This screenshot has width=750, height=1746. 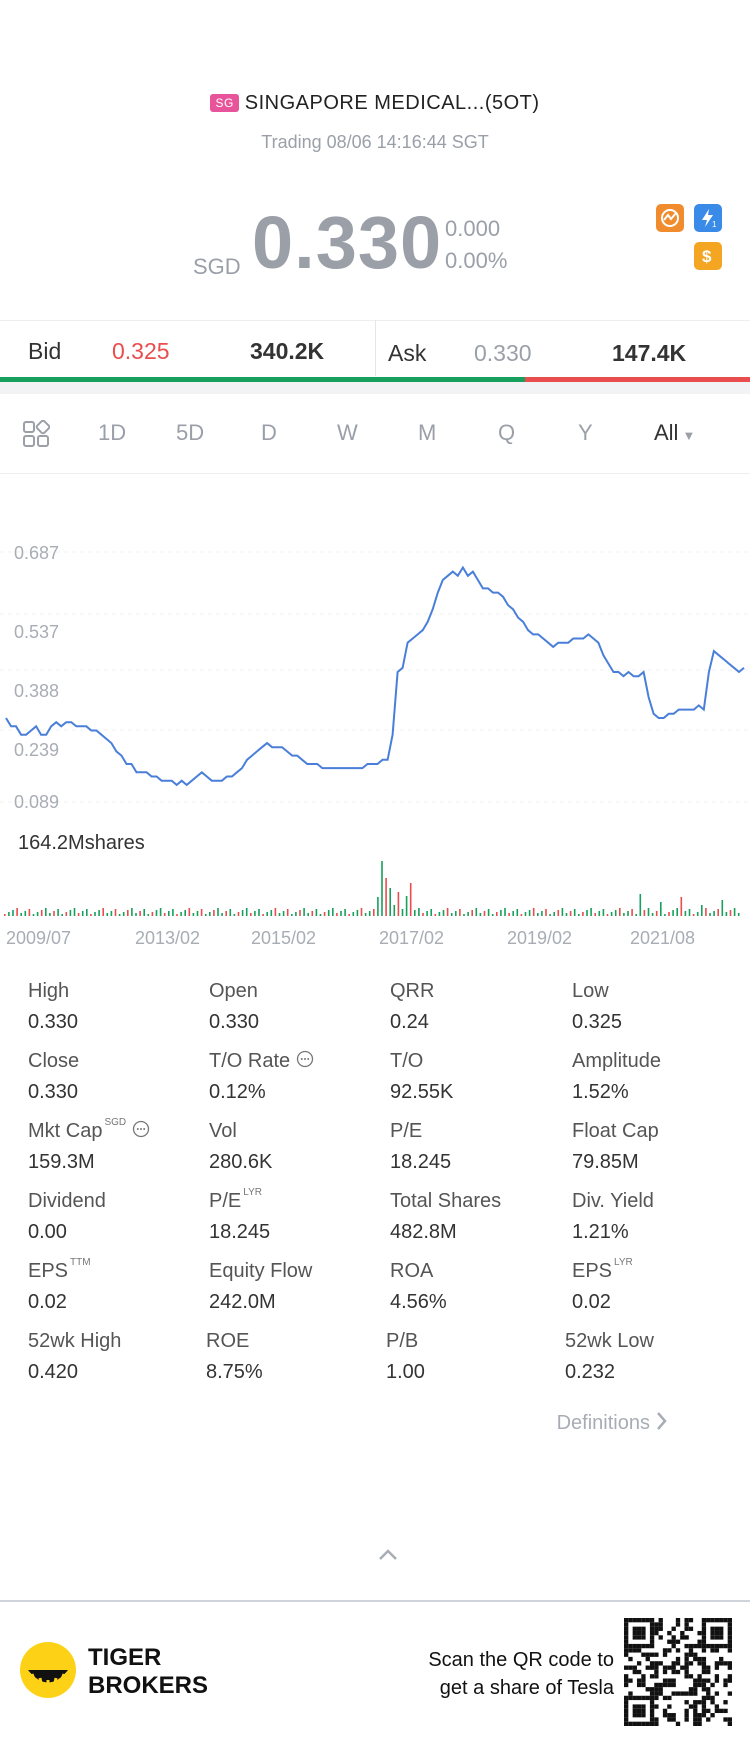 What do you see at coordinates (609, 1341) in the screenshot?
I see `stat-label: 52wk Low` at bounding box center [609, 1341].